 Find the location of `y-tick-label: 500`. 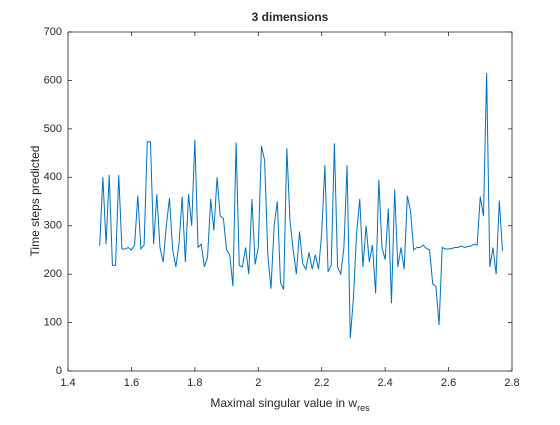

y-tick-label: 500 is located at coordinates (53, 129).